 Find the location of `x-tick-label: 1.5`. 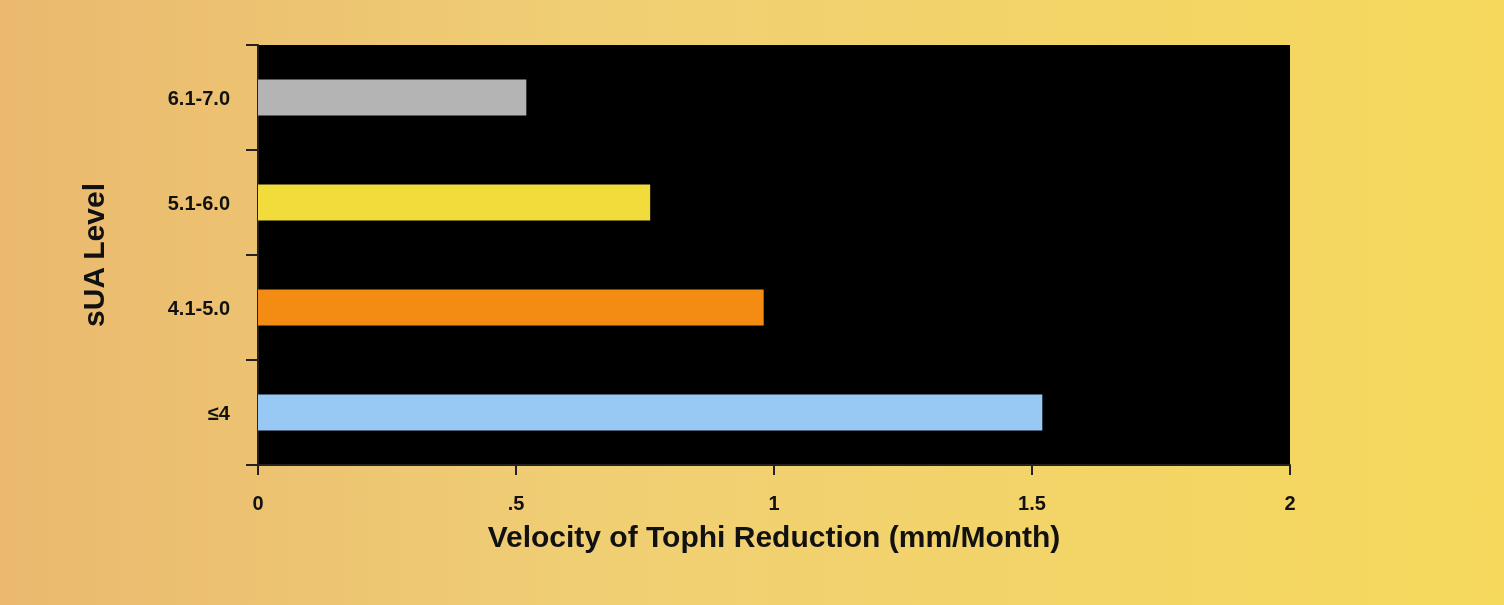

x-tick-label: 1.5 is located at coordinates (1032, 503).